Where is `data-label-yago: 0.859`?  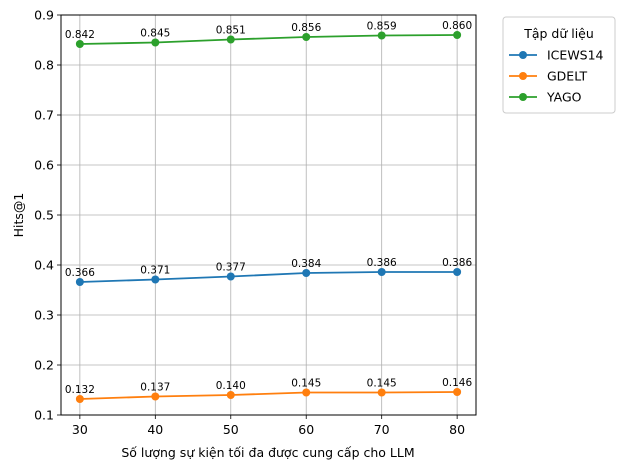
data-label-yago: 0.859 is located at coordinates (382, 27).